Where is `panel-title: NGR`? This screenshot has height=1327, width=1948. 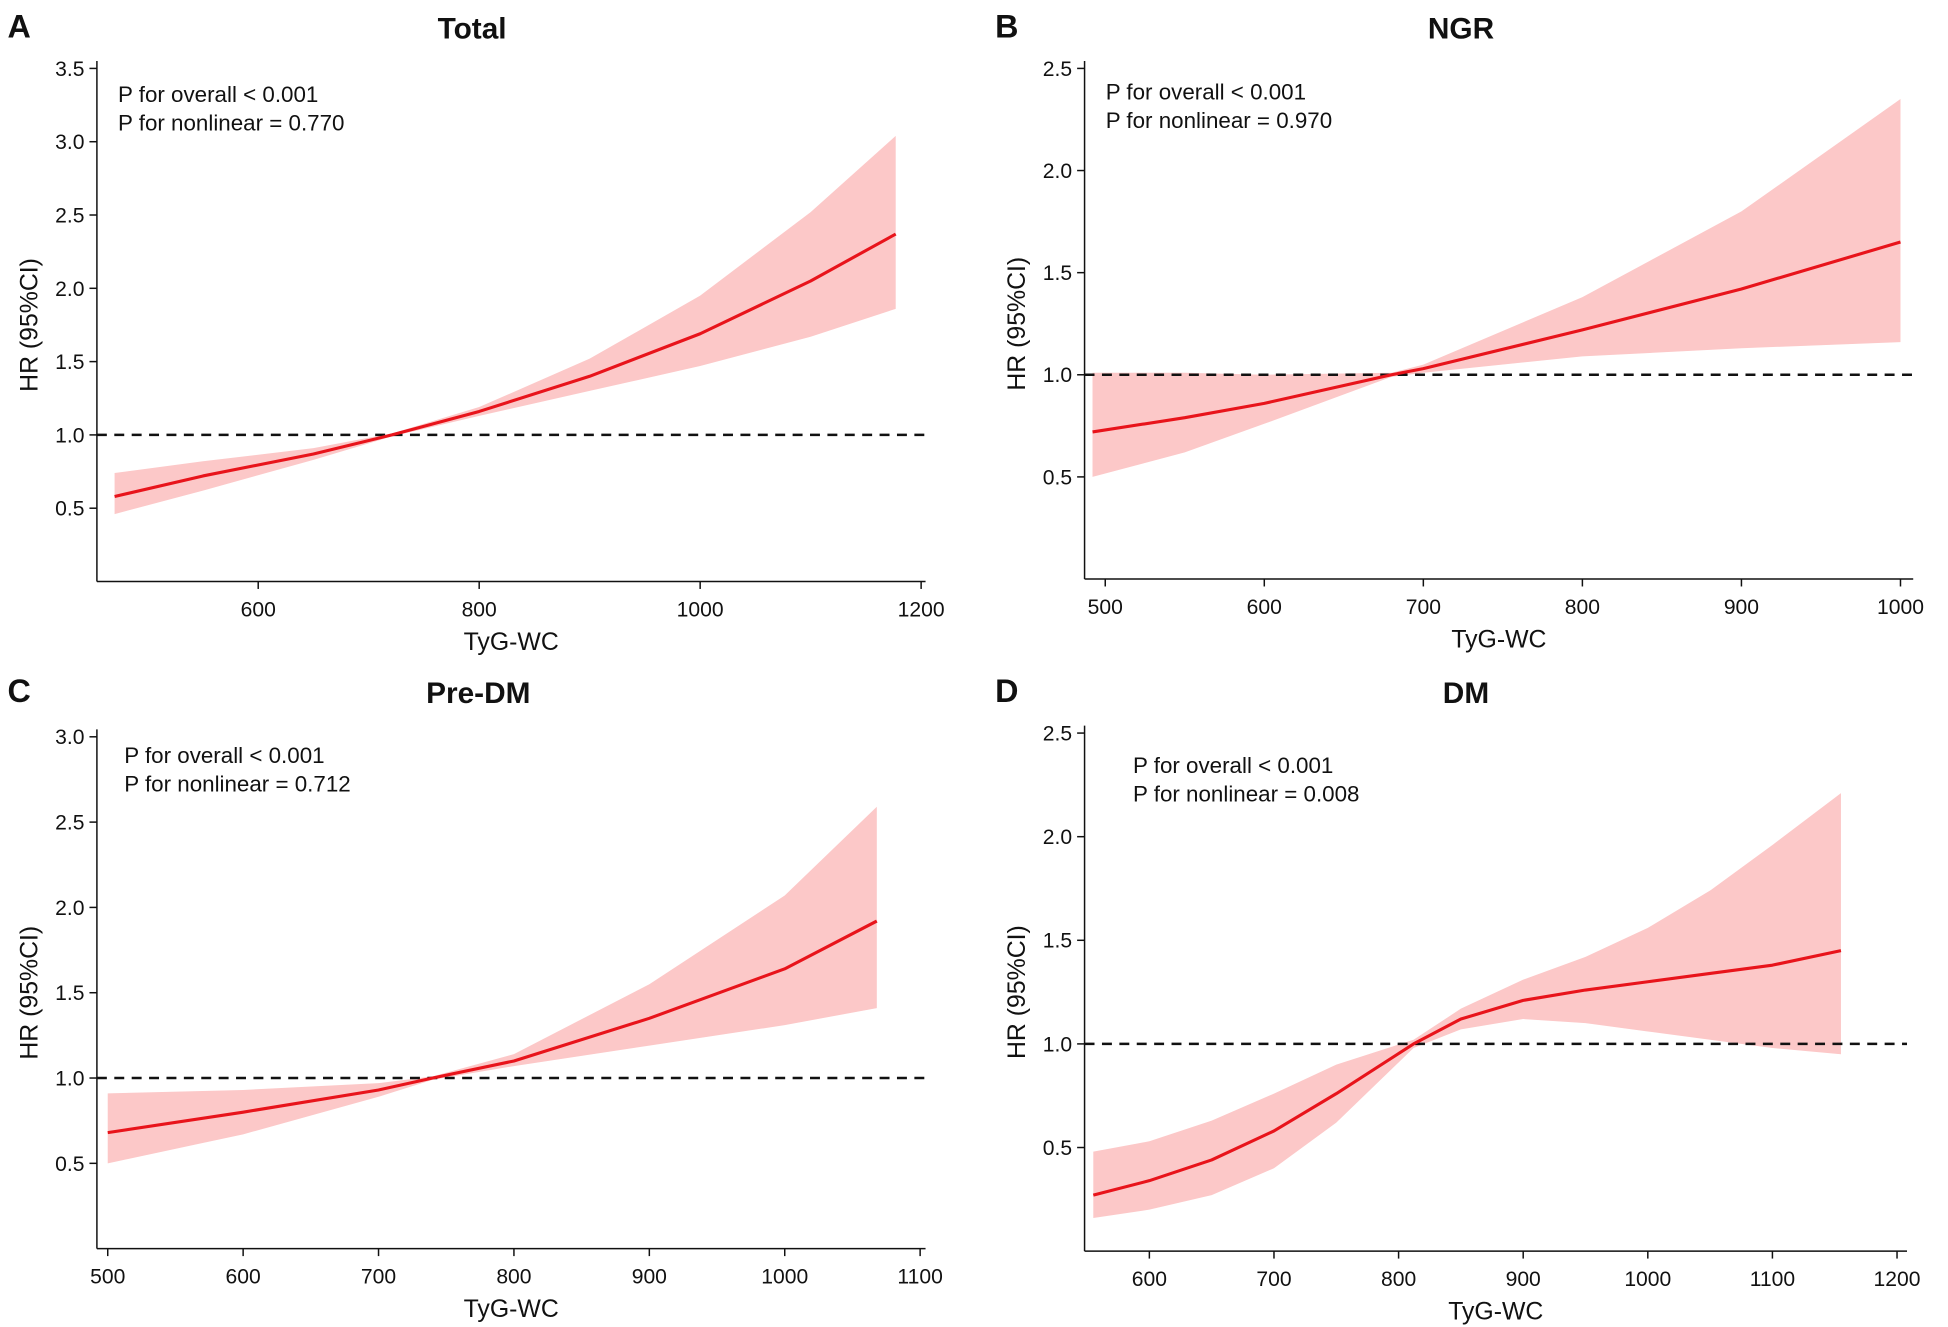 panel-title: NGR is located at coordinates (1461, 29).